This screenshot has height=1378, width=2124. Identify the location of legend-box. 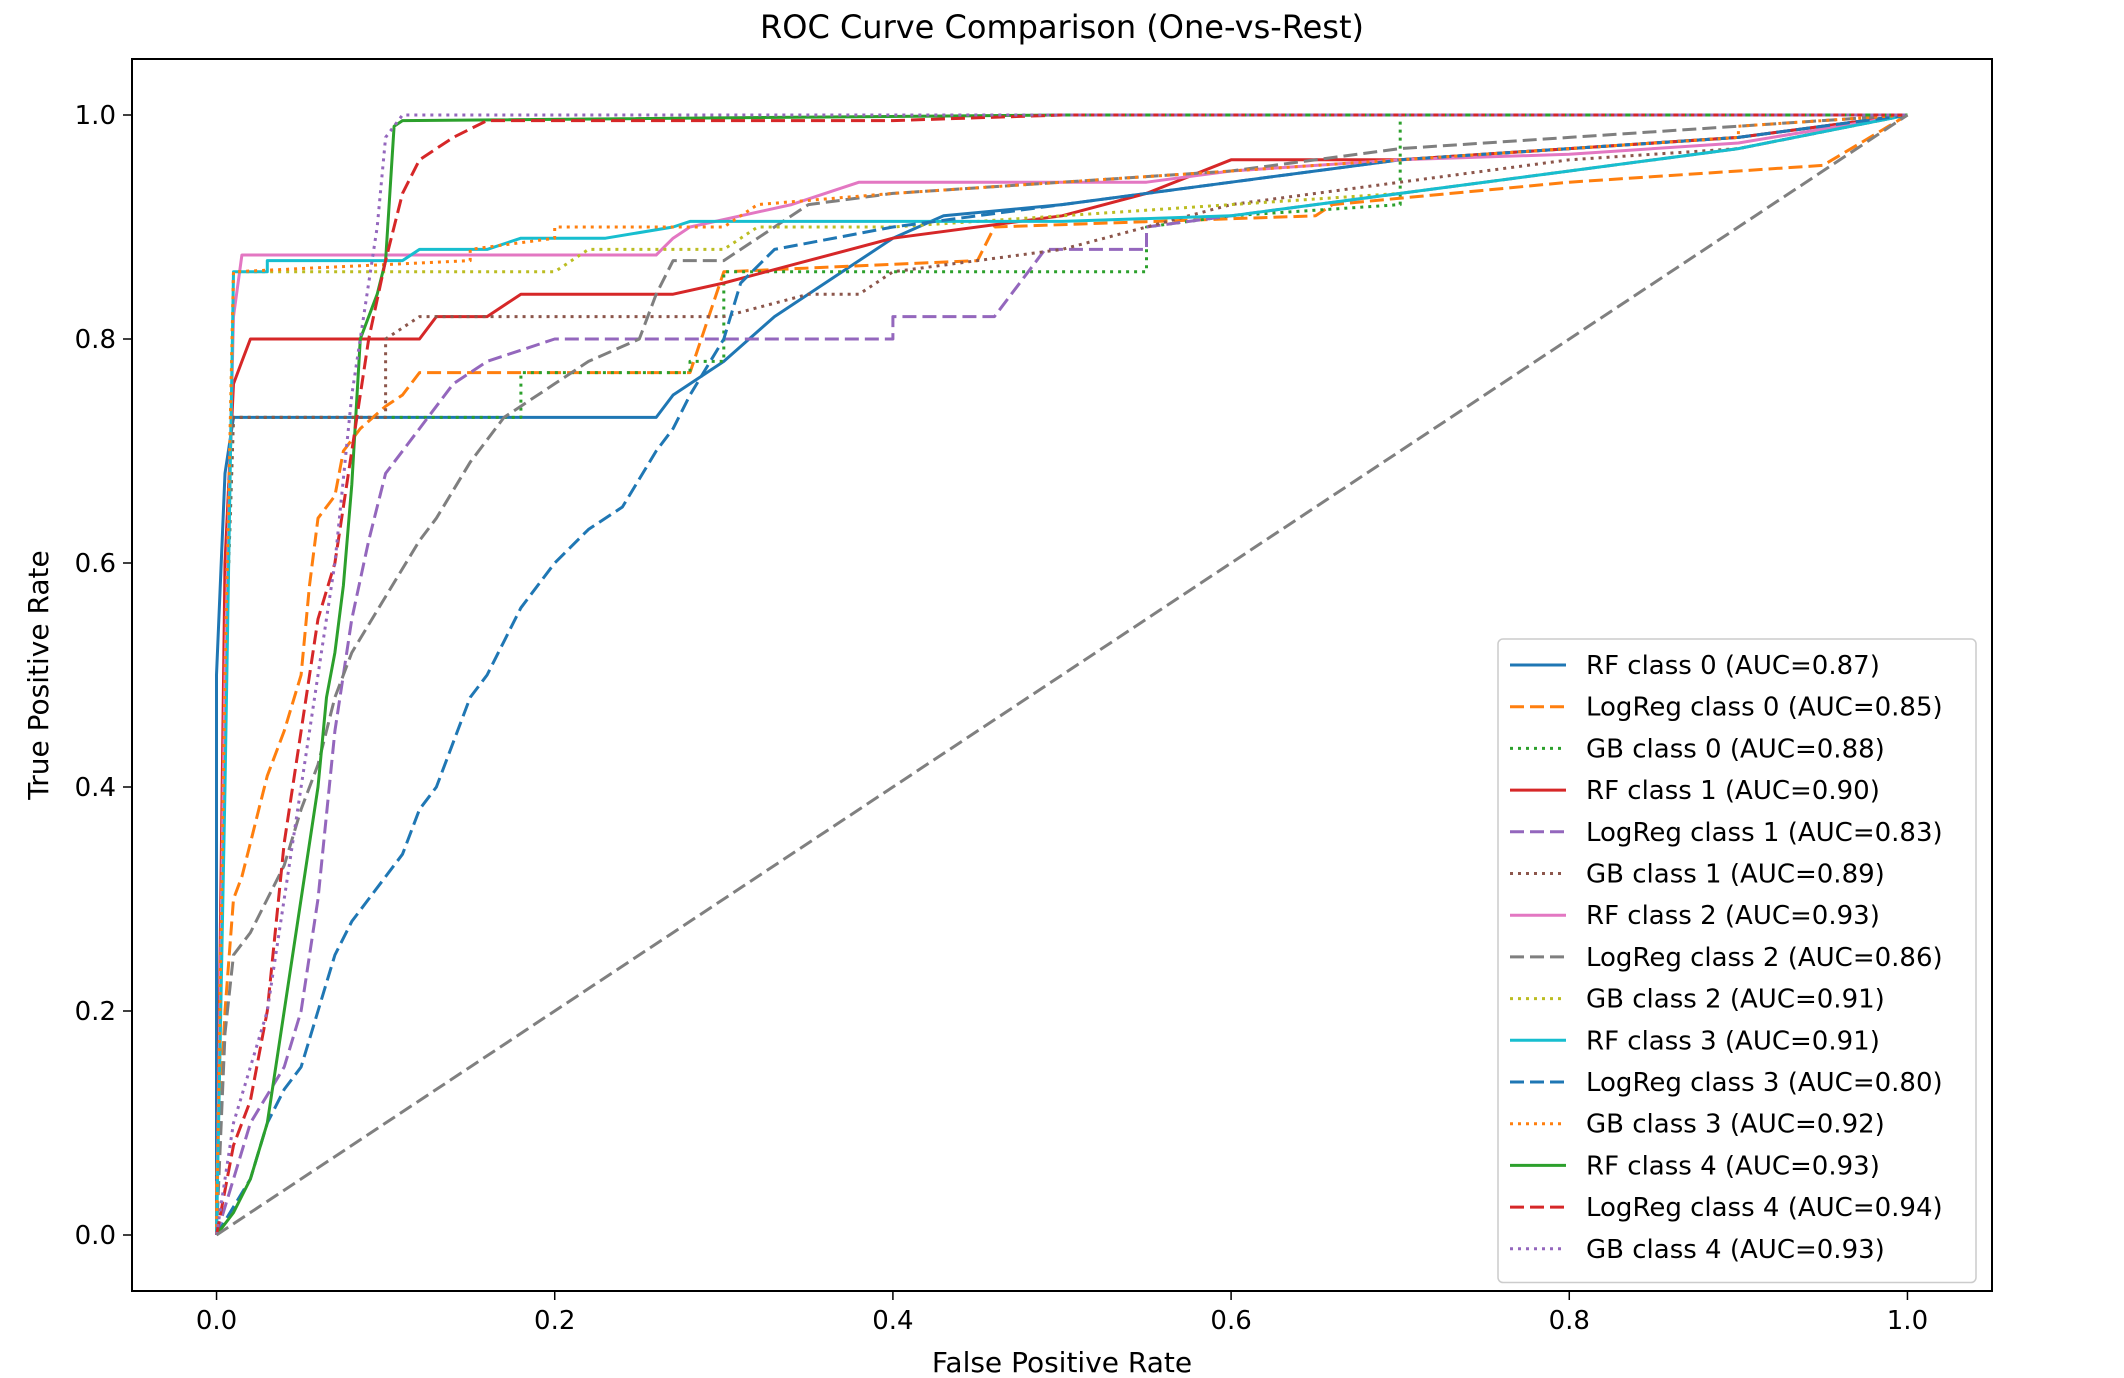
(1737, 961).